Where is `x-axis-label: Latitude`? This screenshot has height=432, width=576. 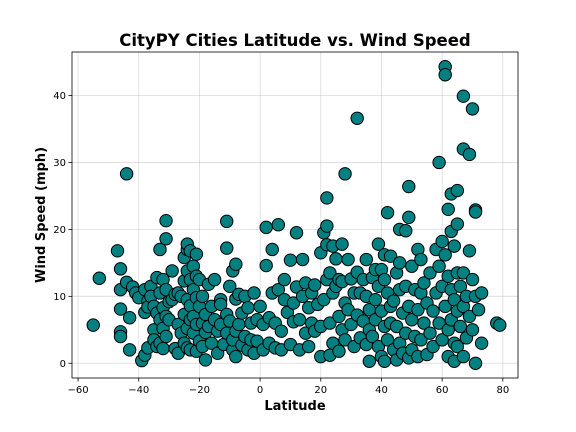 x-axis-label: Latitude is located at coordinates (295, 406).